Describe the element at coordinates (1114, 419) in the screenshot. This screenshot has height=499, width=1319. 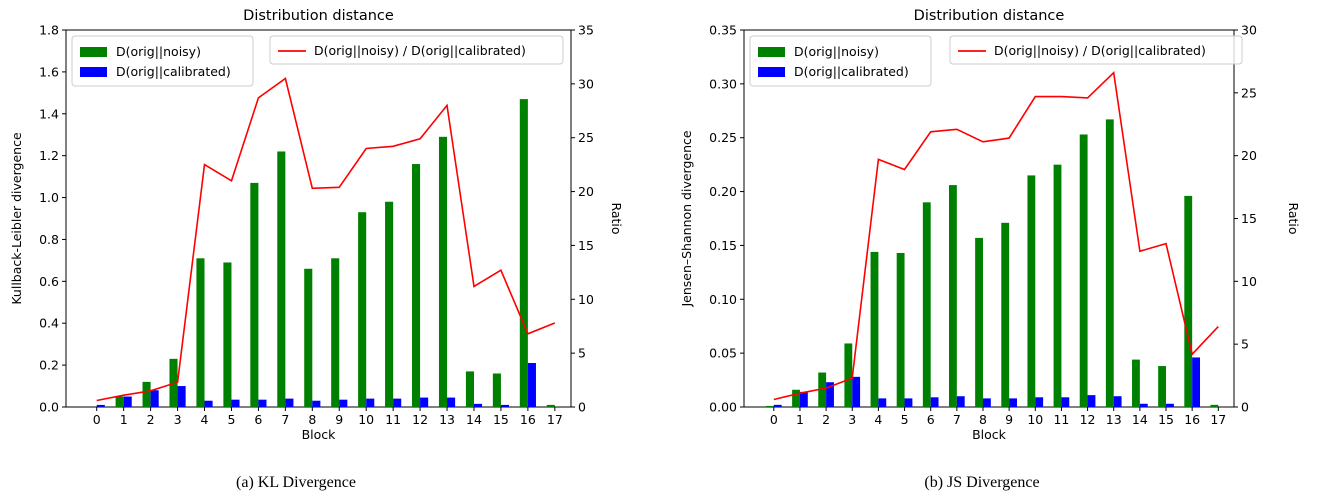
I see `x-tick-label: 13` at that location.